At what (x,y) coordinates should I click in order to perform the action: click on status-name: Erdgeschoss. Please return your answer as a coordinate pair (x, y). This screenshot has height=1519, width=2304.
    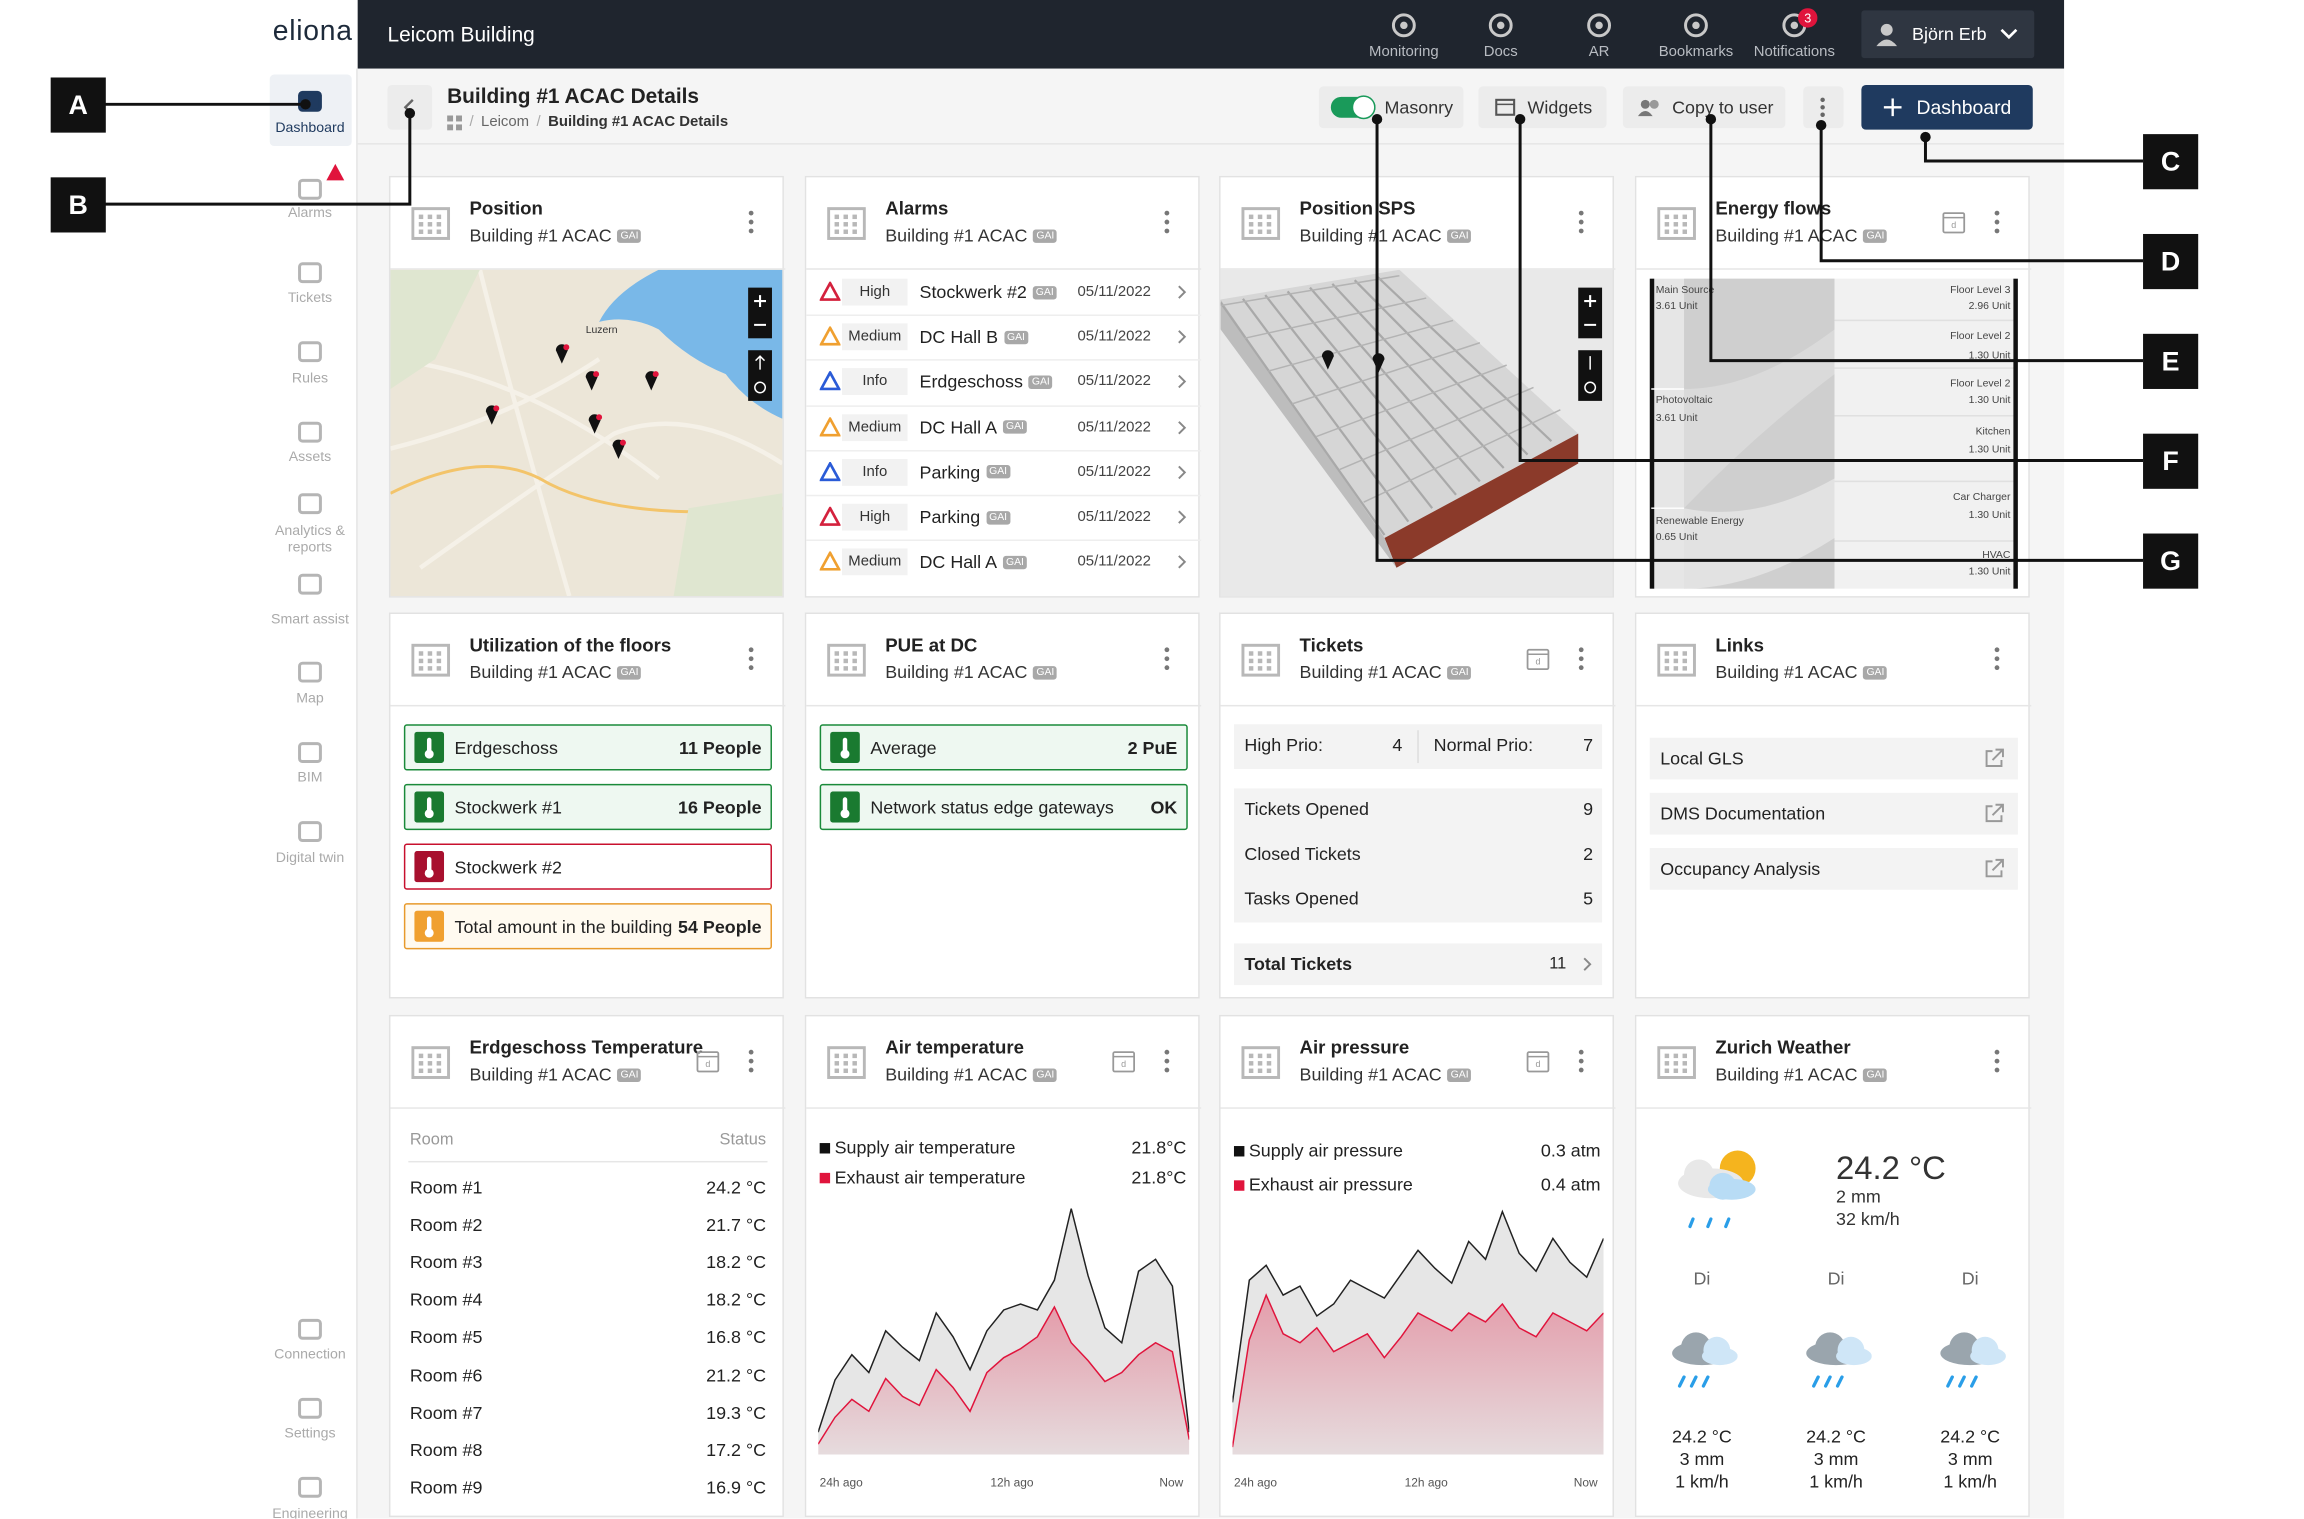
    Looking at the image, I should click on (506, 748).